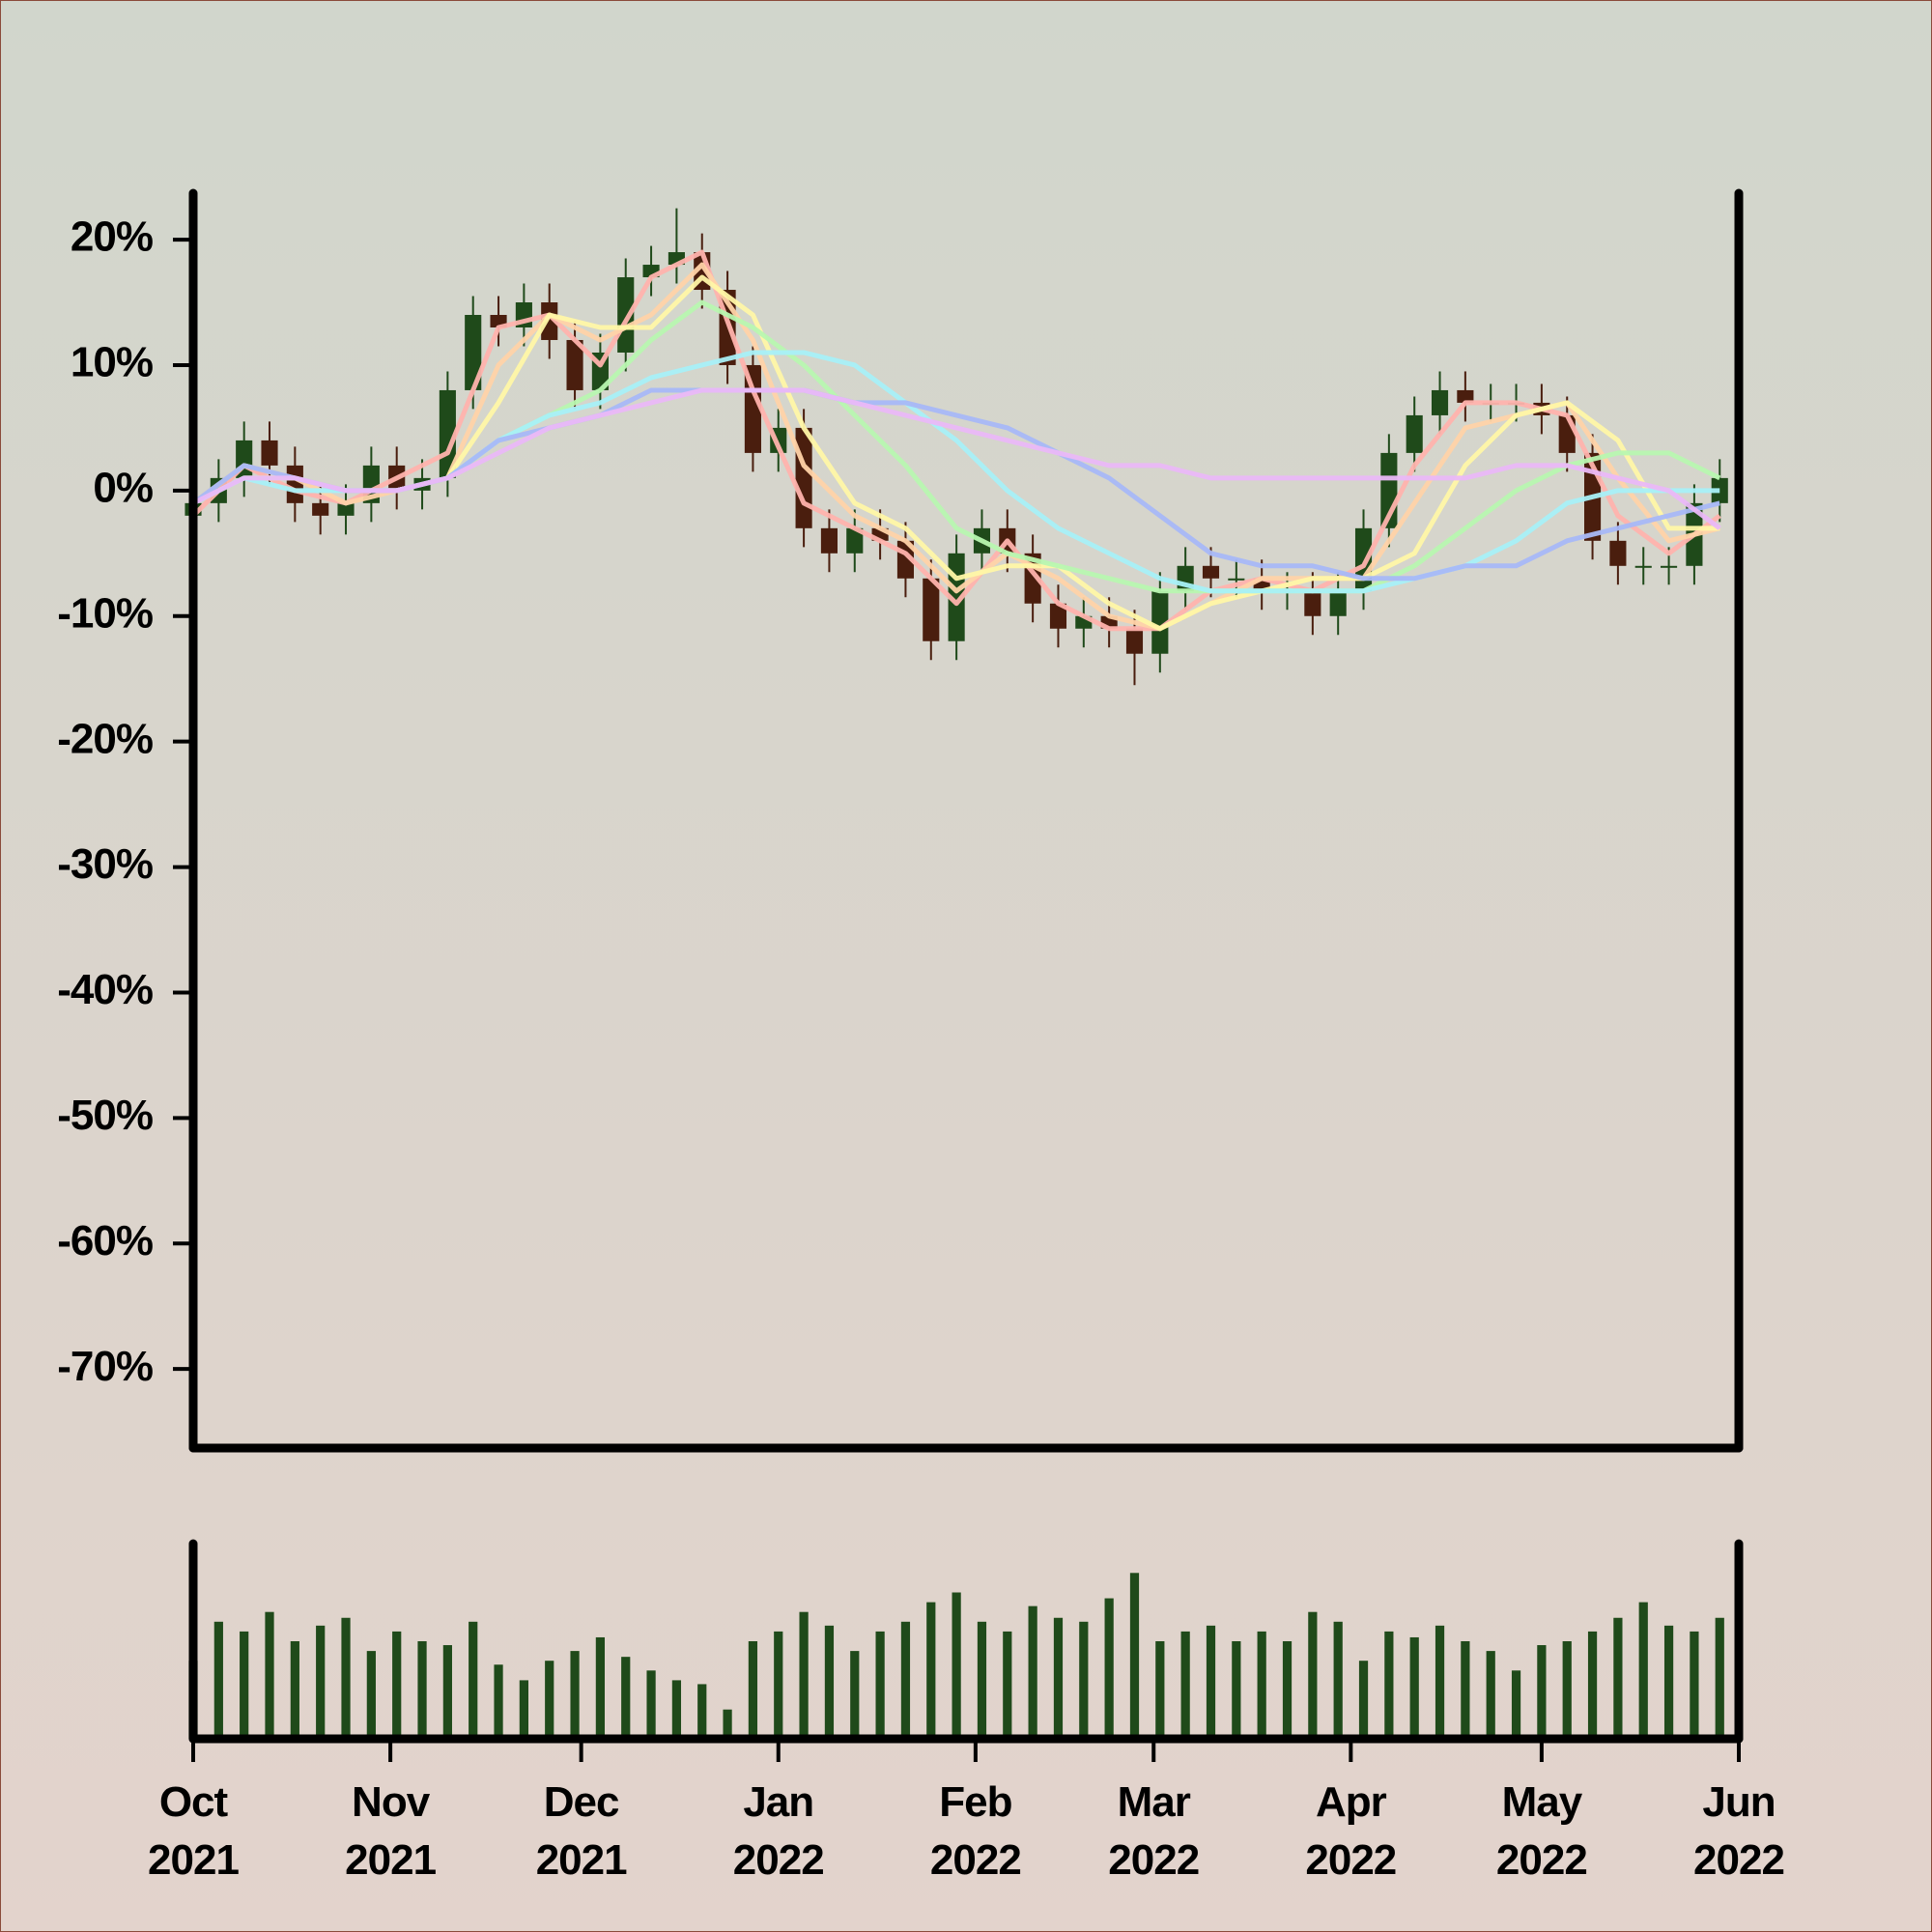 This screenshot has height=1932, width=1932. I want to click on x-tick-text: Oct 2021, so click(194, 1831).